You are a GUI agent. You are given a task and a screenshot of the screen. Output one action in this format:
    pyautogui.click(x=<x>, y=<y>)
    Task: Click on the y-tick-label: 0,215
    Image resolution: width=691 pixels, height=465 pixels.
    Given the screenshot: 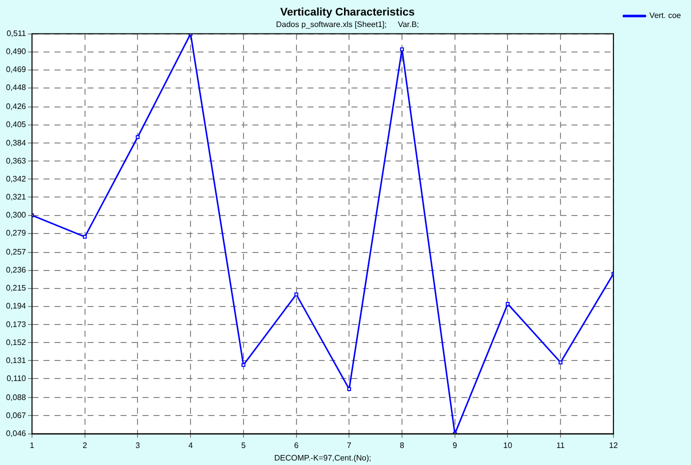 What is the action you would take?
    pyautogui.click(x=16, y=288)
    